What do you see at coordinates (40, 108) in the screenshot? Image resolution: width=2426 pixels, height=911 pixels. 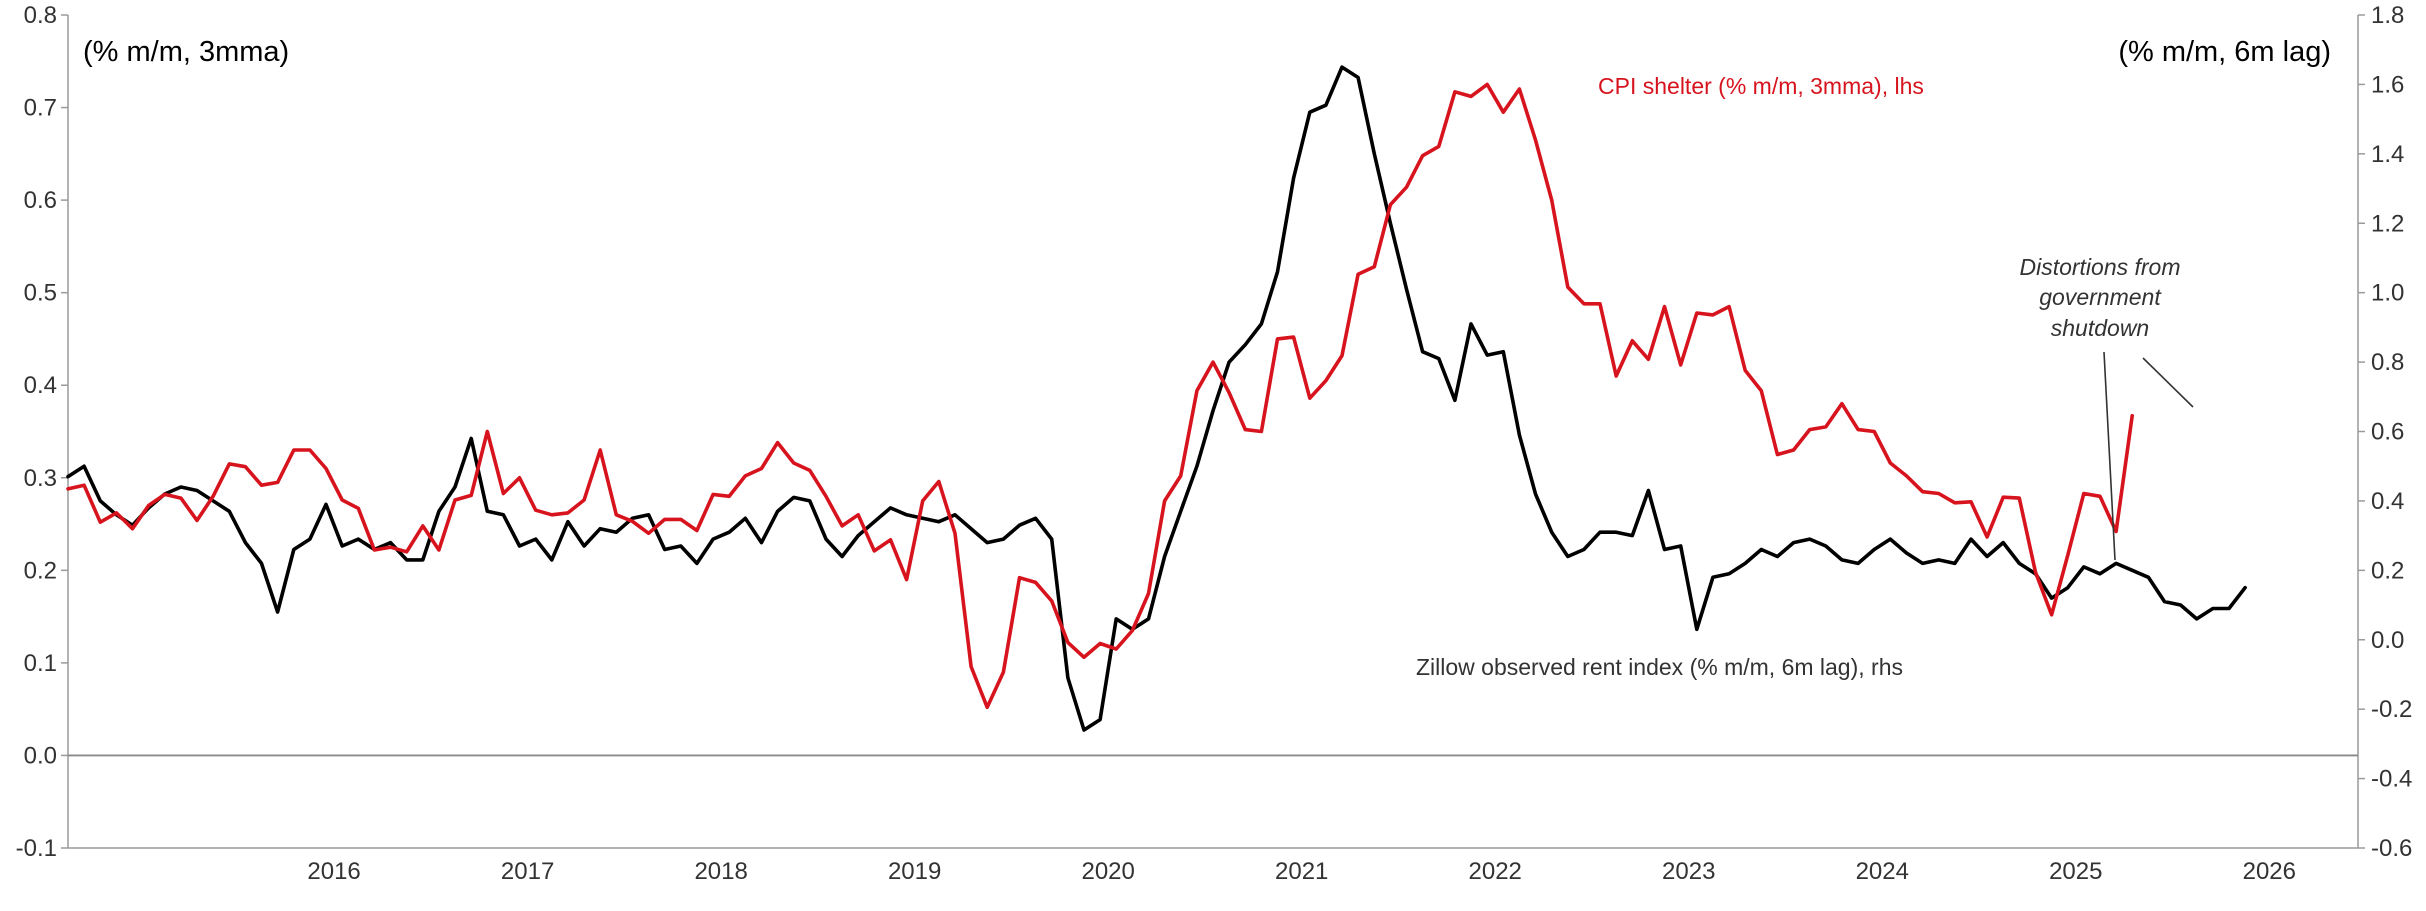 I see `left-tick-label: 0.7` at bounding box center [40, 108].